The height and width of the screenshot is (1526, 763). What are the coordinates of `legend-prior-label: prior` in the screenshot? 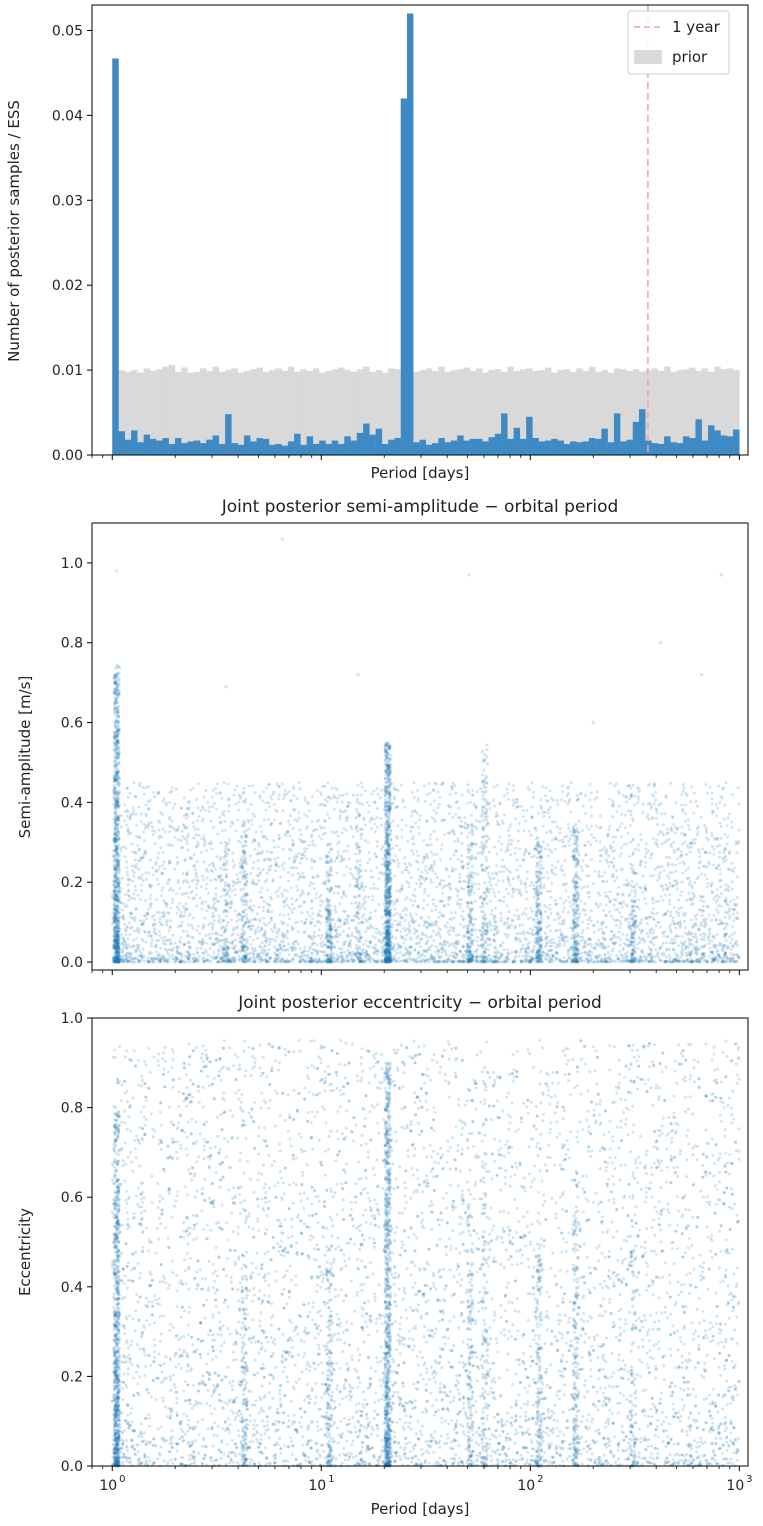 It's located at (690, 57).